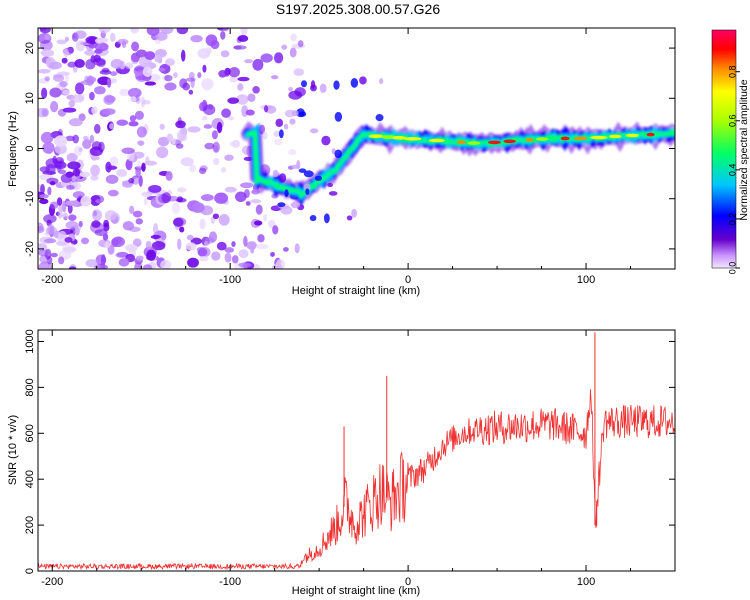 The height and width of the screenshot is (600, 750). I want to click on y-tick-label: 800, so click(30, 387).